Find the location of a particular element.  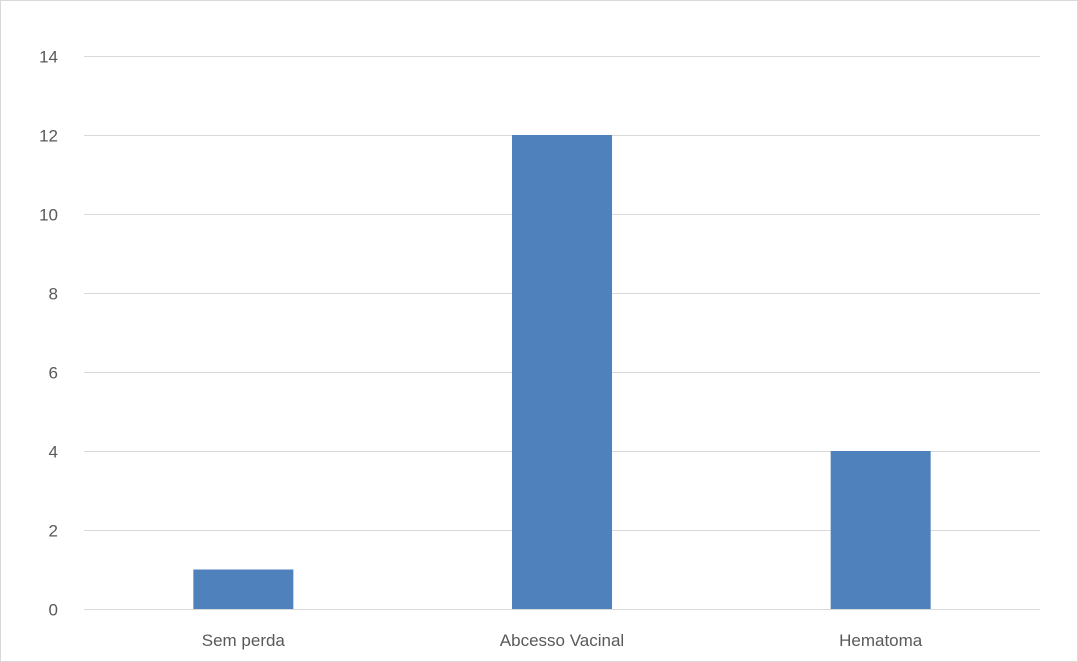

x-tick-label: Abcesso Vacinal is located at coordinates (562, 640).